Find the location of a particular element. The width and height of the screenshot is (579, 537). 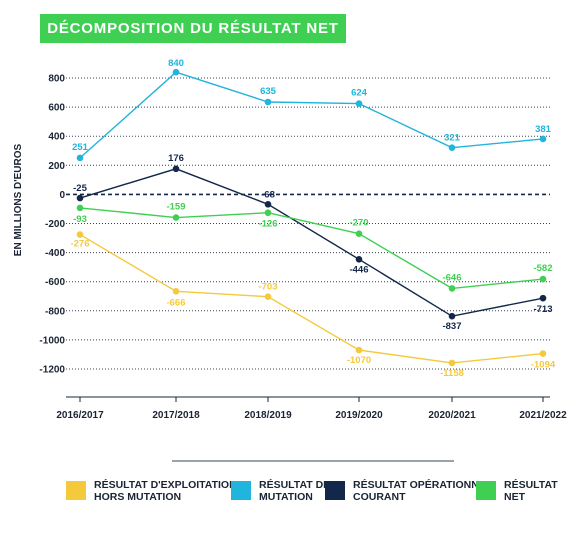

legend-label-line: COURANT is located at coordinates (379, 497).